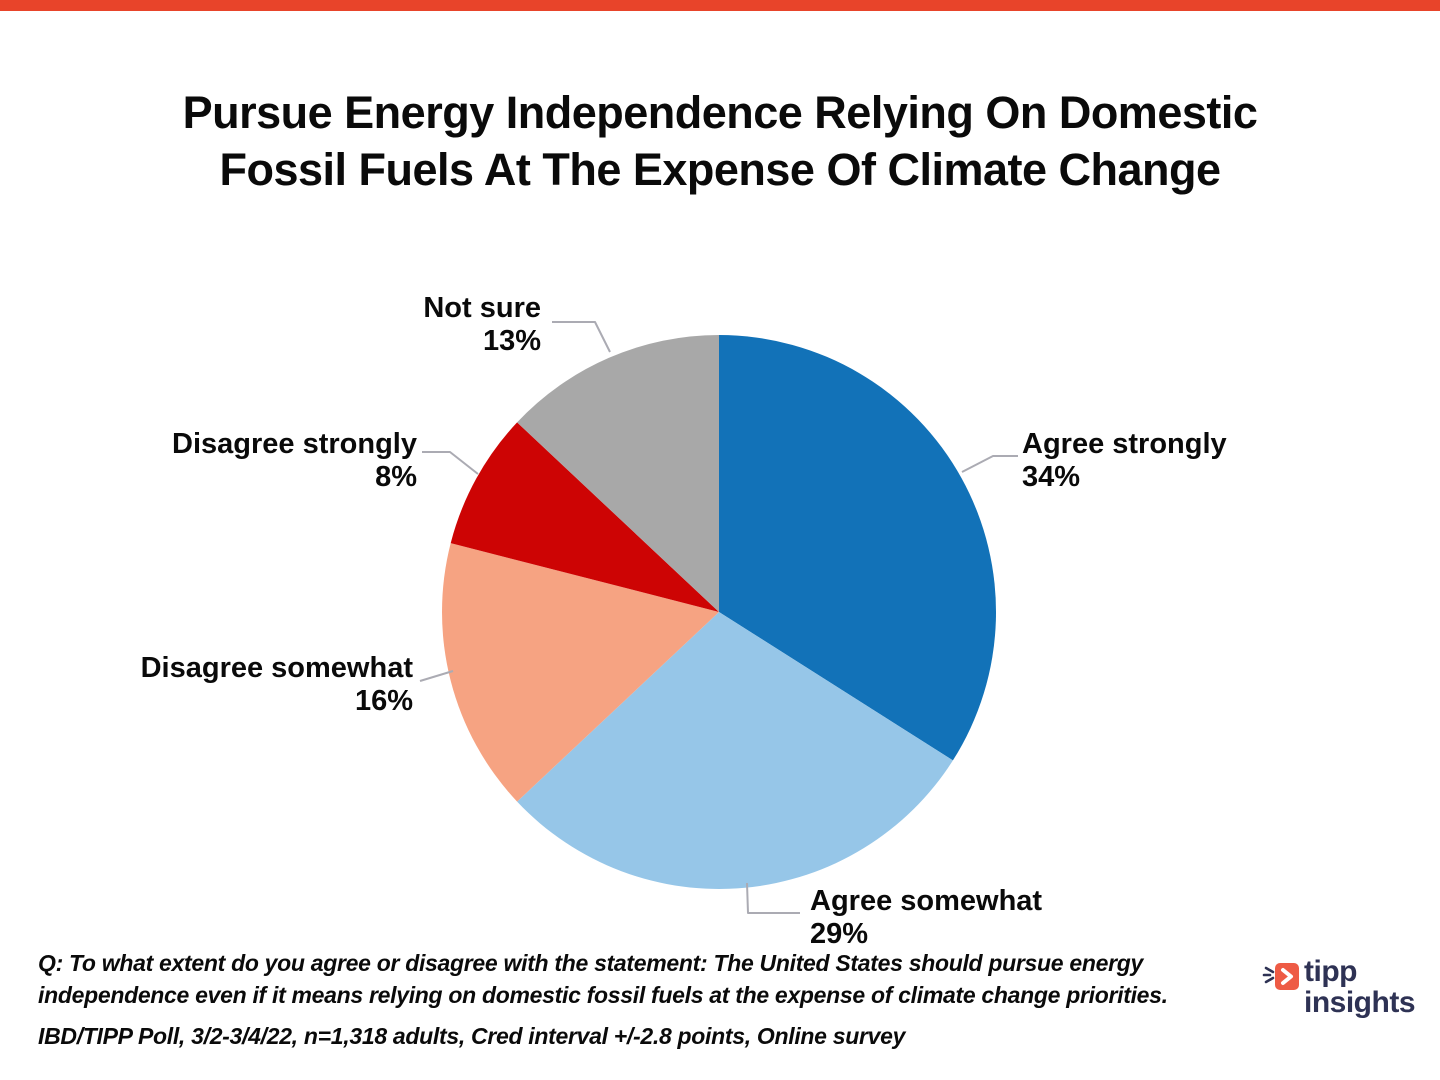 This screenshot has height=1080, width=1440. What do you see at coordinates (1051, 477) in the screenshot?
I see `callout-agree-strongly-pct: 34%` at bounding box center [1051, 477].